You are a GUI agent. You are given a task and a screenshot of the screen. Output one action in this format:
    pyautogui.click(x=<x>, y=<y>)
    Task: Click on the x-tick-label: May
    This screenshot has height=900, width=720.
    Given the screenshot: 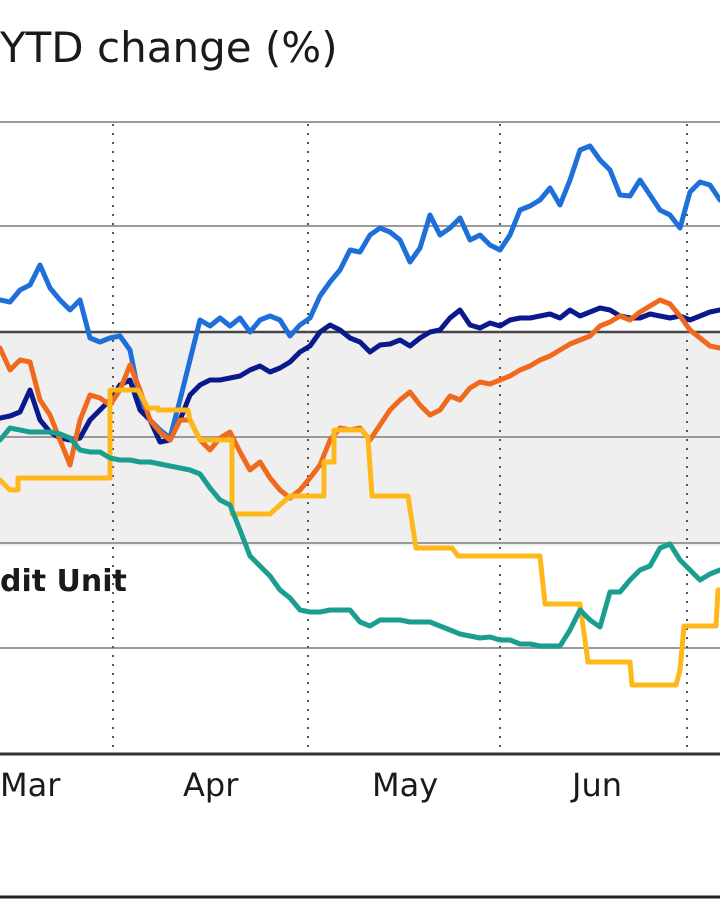 What is the action you would take?
    pyautogui.click(x=405, y=785)
    